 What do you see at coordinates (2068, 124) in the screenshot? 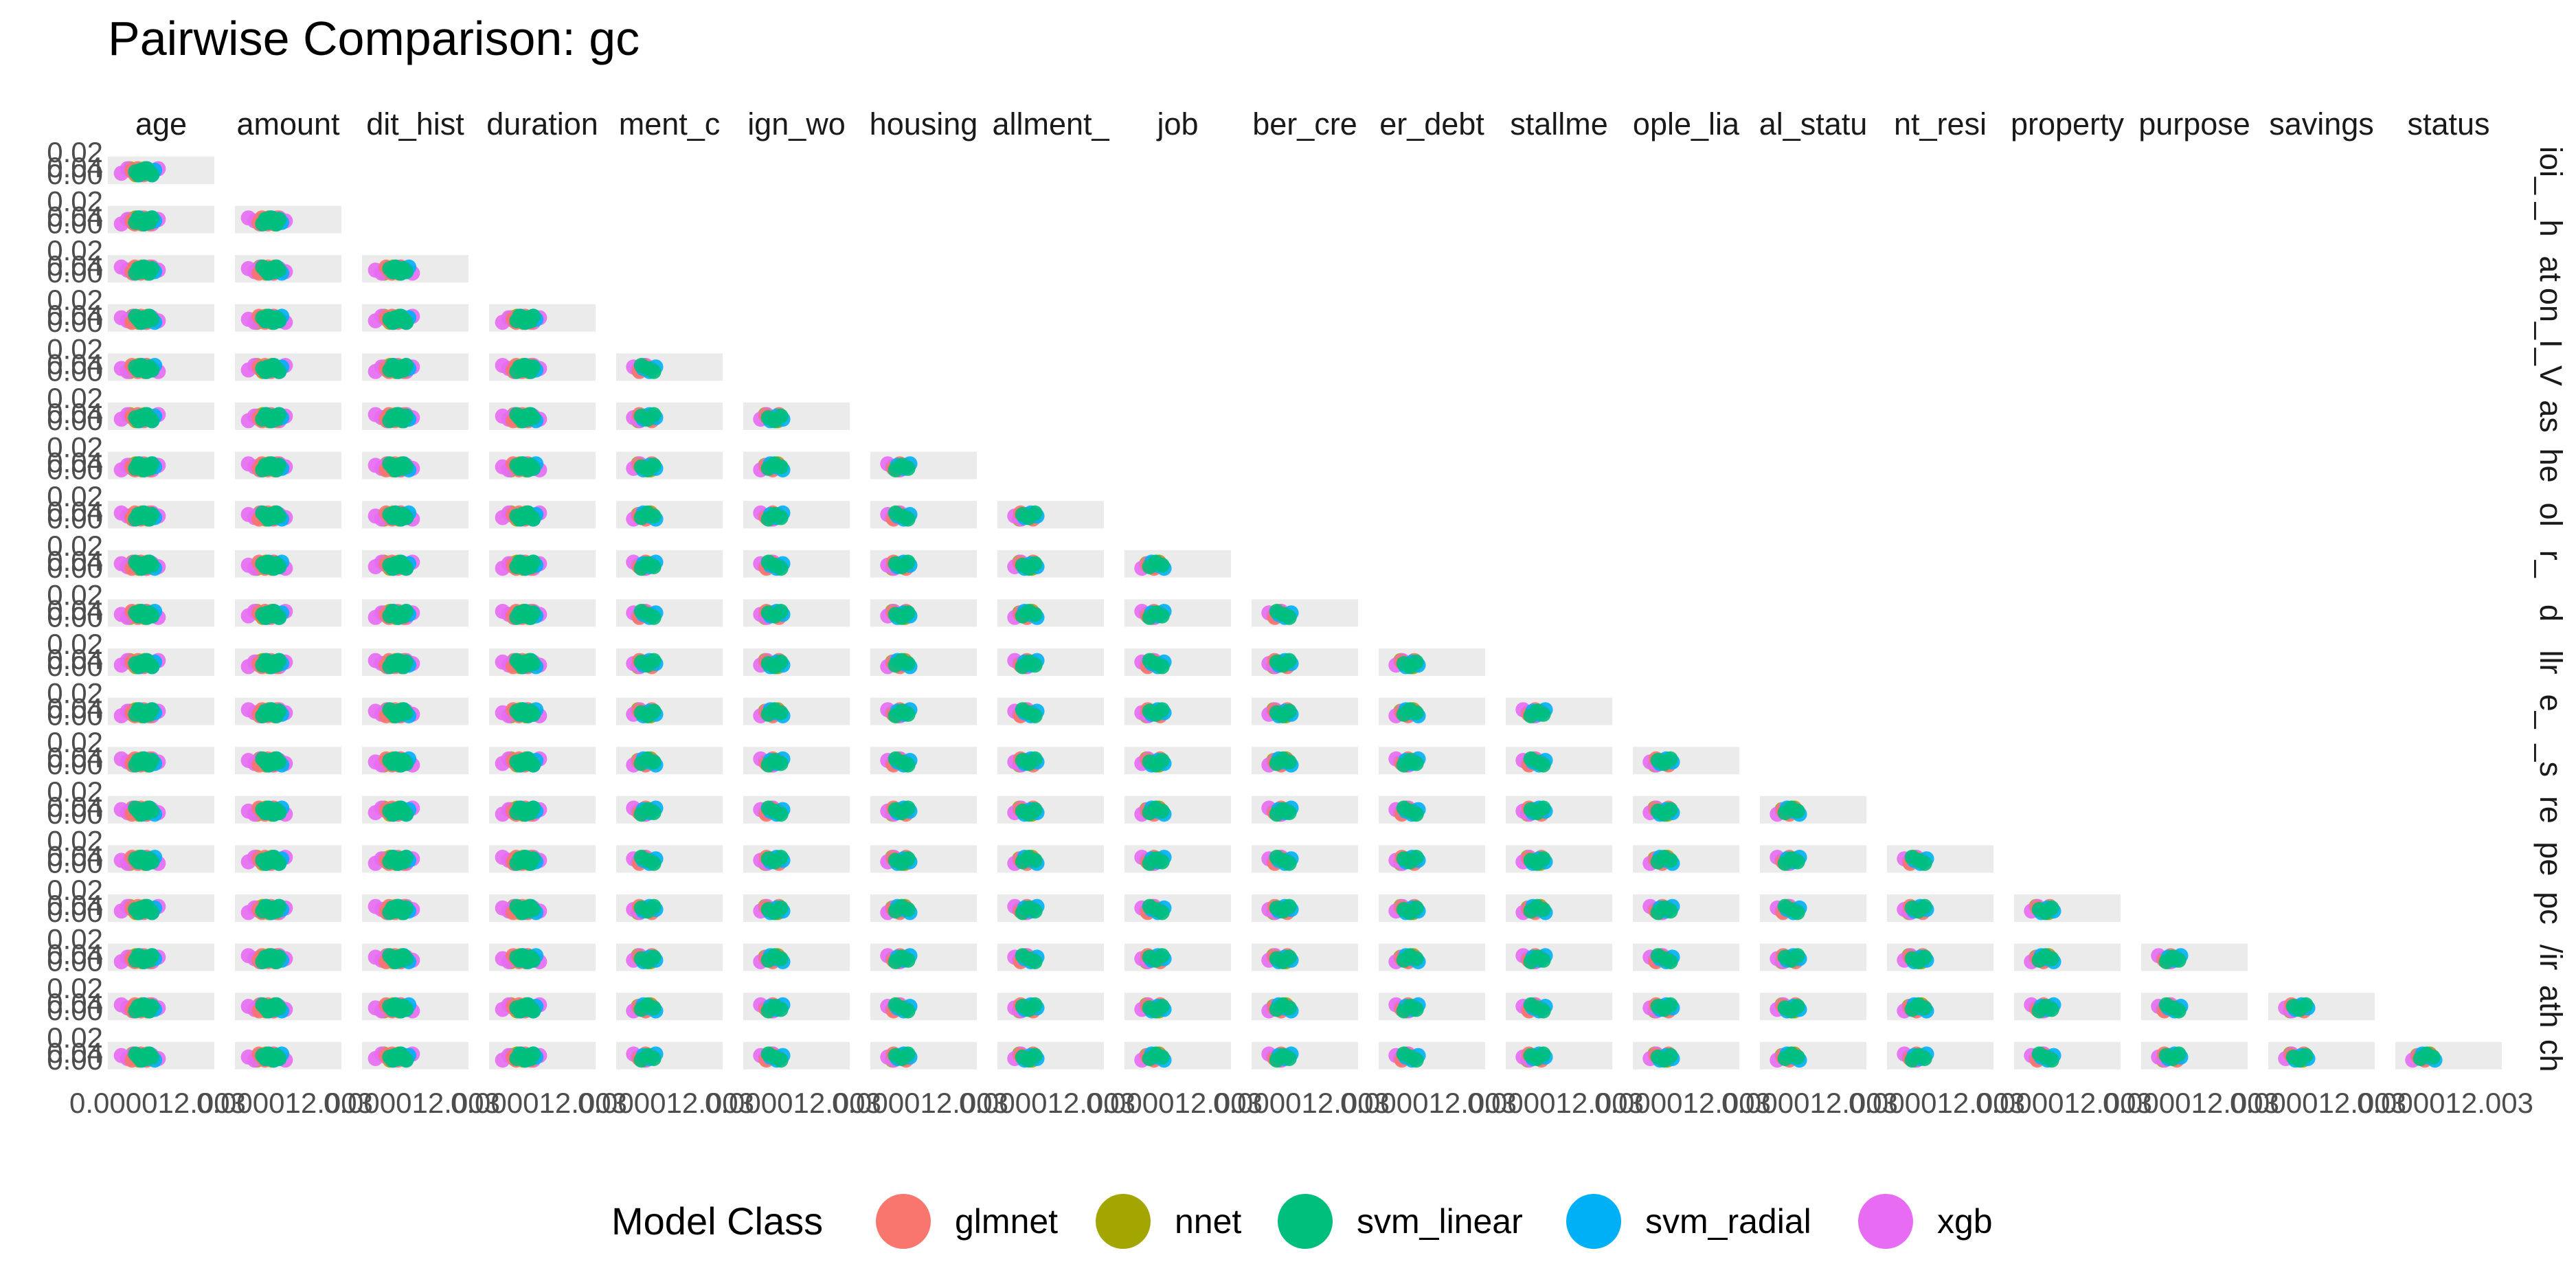
I see `column-strip-label: property` at bounding box center [2068, 124].